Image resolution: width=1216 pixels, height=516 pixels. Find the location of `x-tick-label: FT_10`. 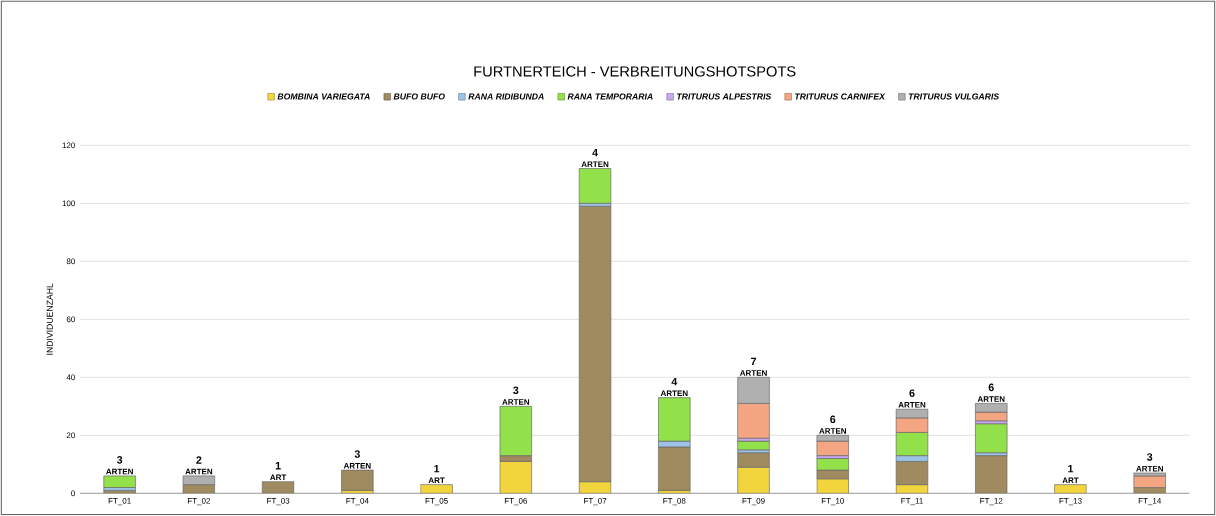

x-tick-label: FT_10 is located at coordinates (833, 502).